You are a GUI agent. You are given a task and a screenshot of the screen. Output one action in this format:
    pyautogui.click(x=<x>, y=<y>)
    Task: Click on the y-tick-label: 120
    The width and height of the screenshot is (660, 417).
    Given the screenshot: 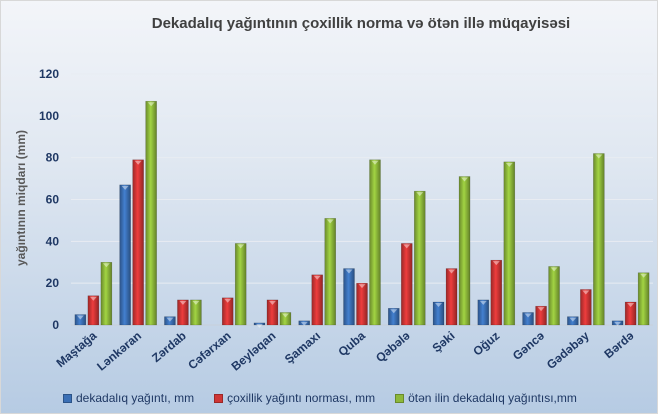 What is the action you would take?
    pyautogui.click(x=49, y=74)
    